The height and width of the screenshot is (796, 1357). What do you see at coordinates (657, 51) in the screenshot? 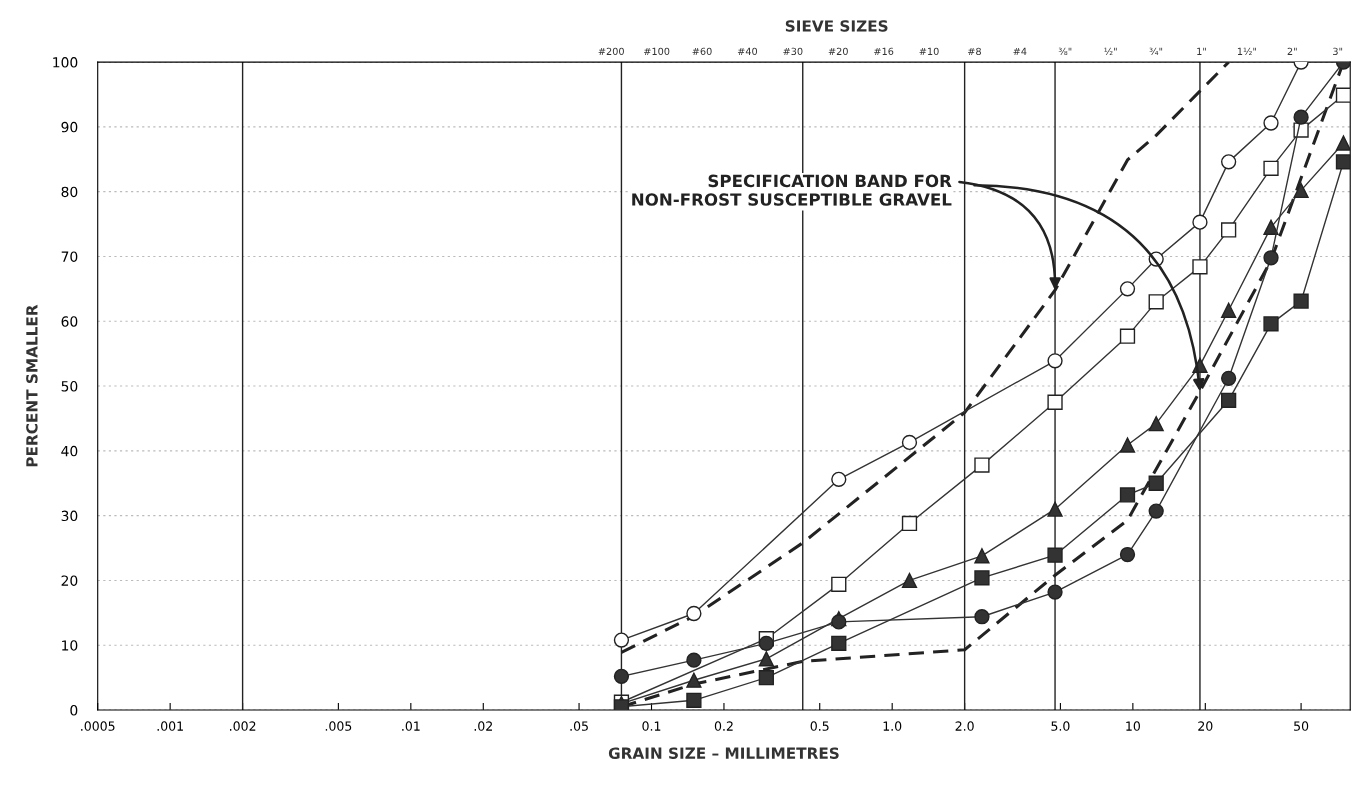
I see `text: #100` at bounding box center [657, 51].